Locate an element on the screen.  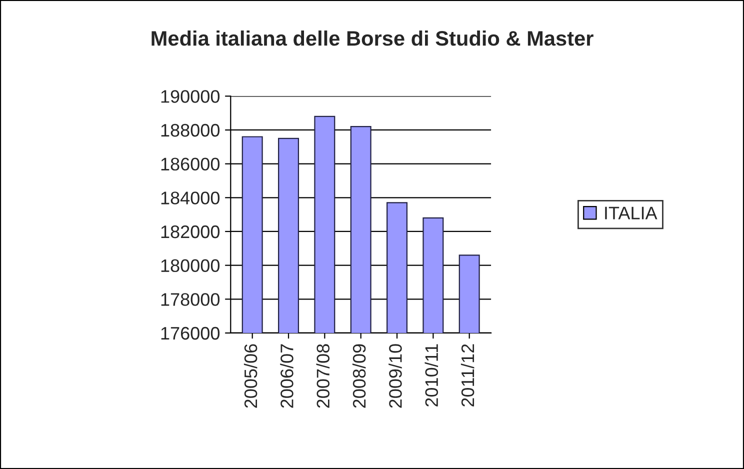
x-tick-label: 2005/06 is located at coordinates (251, 376).